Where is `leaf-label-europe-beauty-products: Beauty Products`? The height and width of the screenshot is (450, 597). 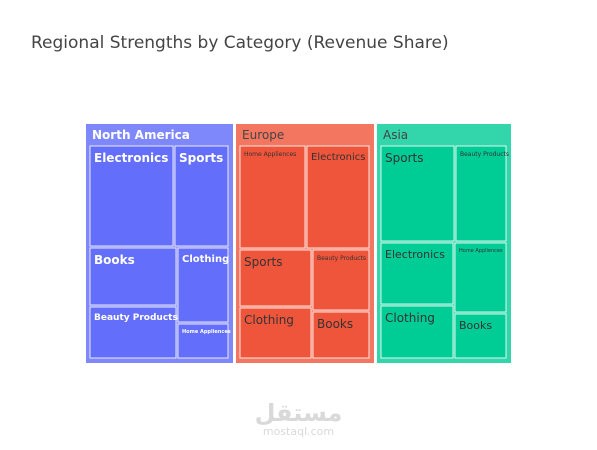 leaf-label-europe-beauty-products: Beauty Products is located at coordinates (341, 258).